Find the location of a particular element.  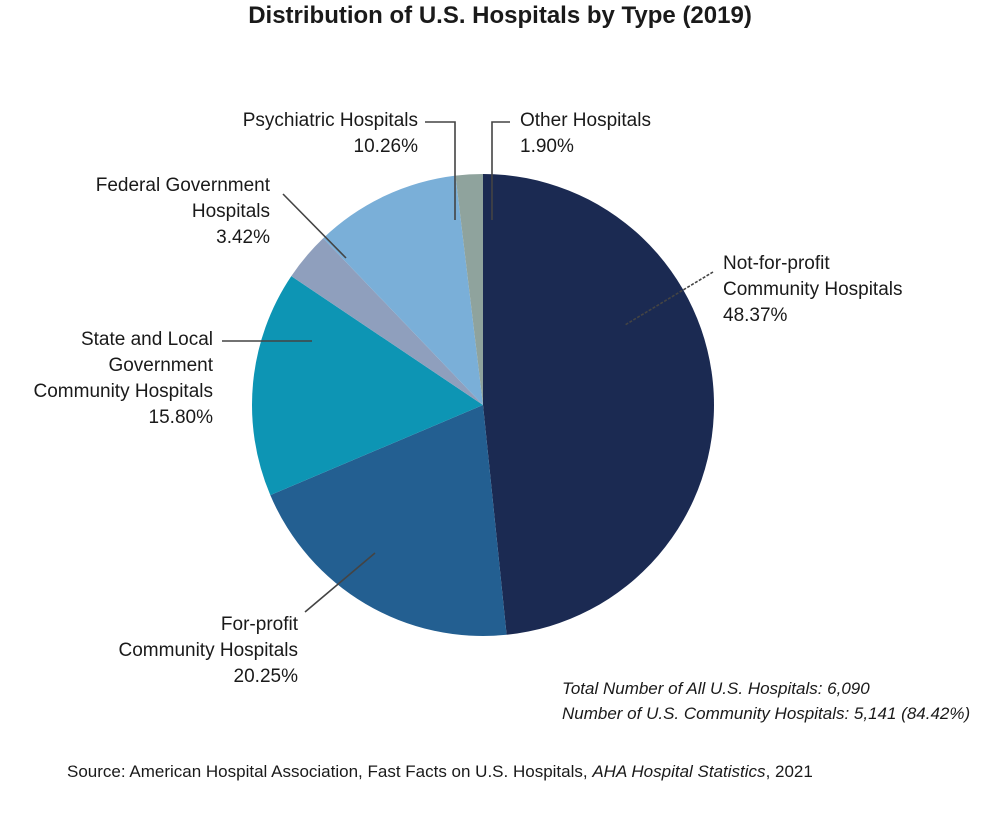

leader-line-other is located at coordinates (500, 170).